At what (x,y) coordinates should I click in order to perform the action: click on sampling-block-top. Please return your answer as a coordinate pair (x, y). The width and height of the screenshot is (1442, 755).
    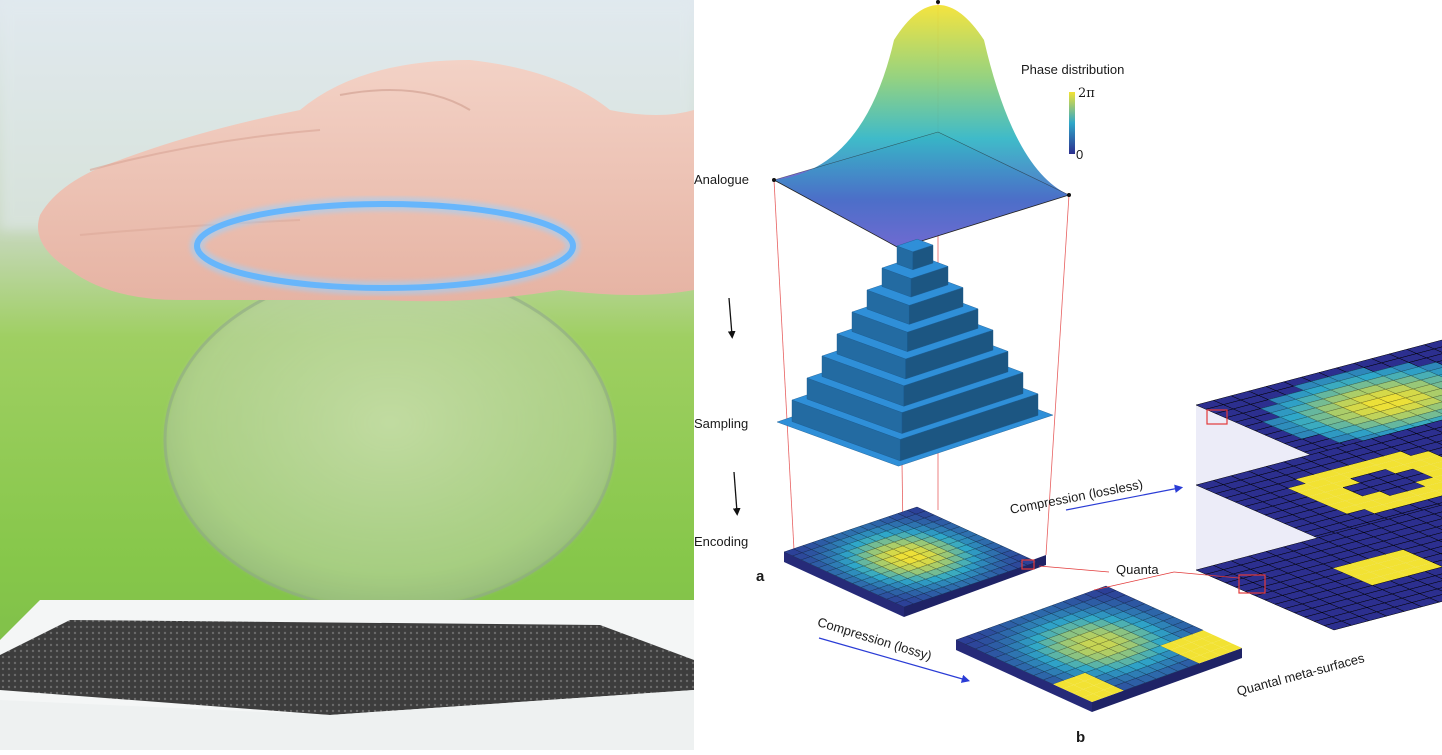
    Looking at the image, I should click on (915, 245).